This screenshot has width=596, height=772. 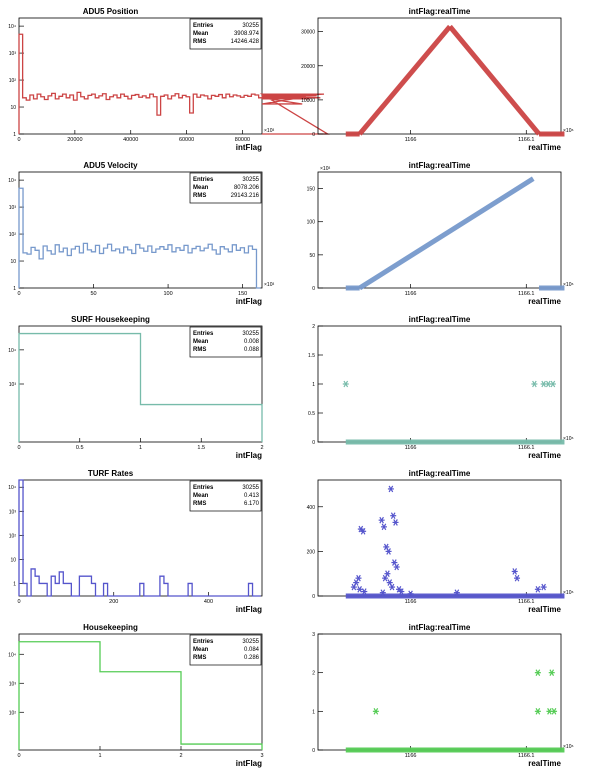 What do you see at coordinates (201, 448) in the screenshot?
I see `x-tick-label: 1.5` at bounding box center [201, 448].